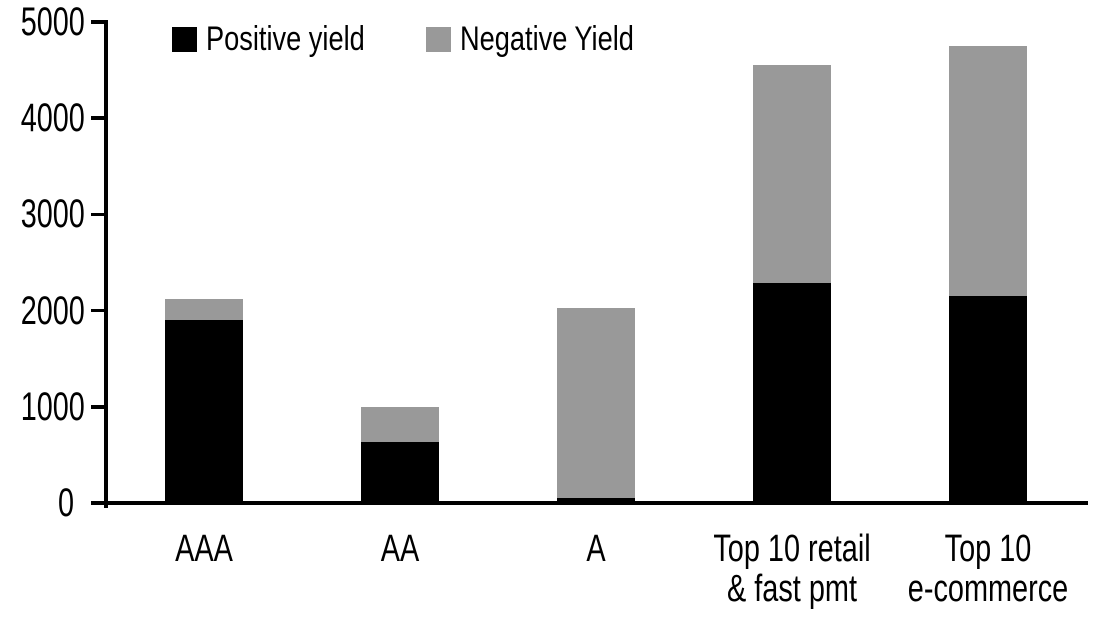  I want to click on x-category-label: Top 10 e-commerce, so click(988, 569).